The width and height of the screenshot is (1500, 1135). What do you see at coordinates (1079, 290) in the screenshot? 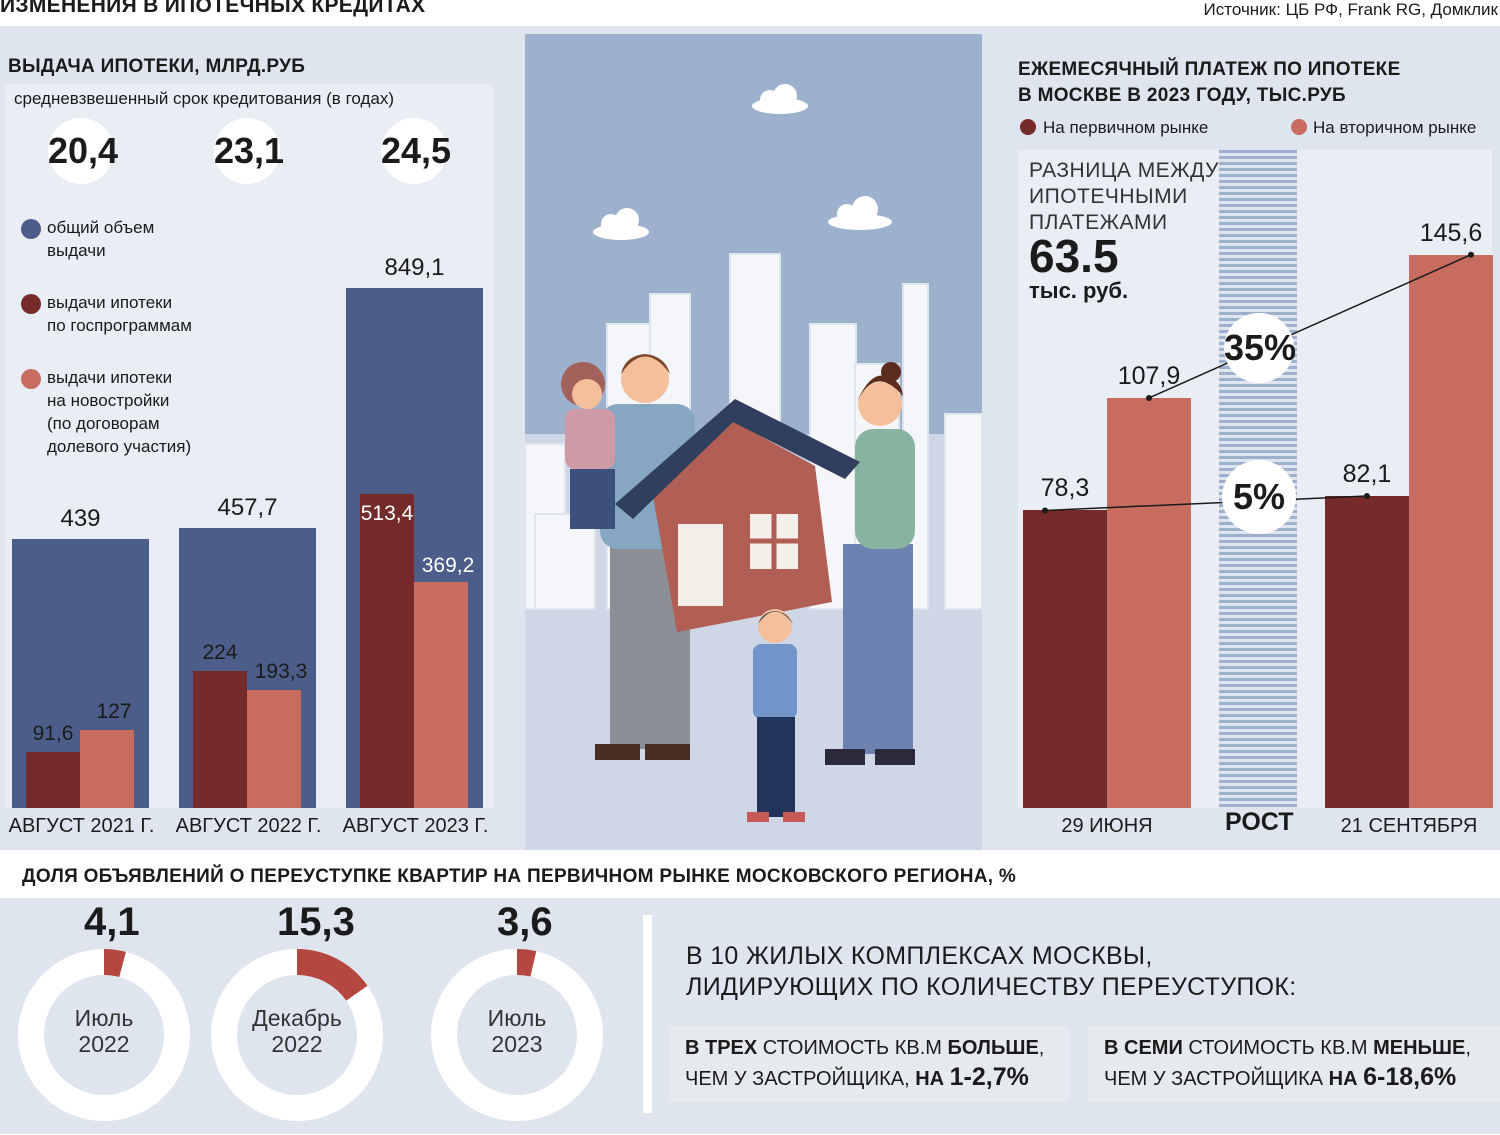
I see `payment-difference-unit: тыс. руб.` at bounding box center [1079, 290].